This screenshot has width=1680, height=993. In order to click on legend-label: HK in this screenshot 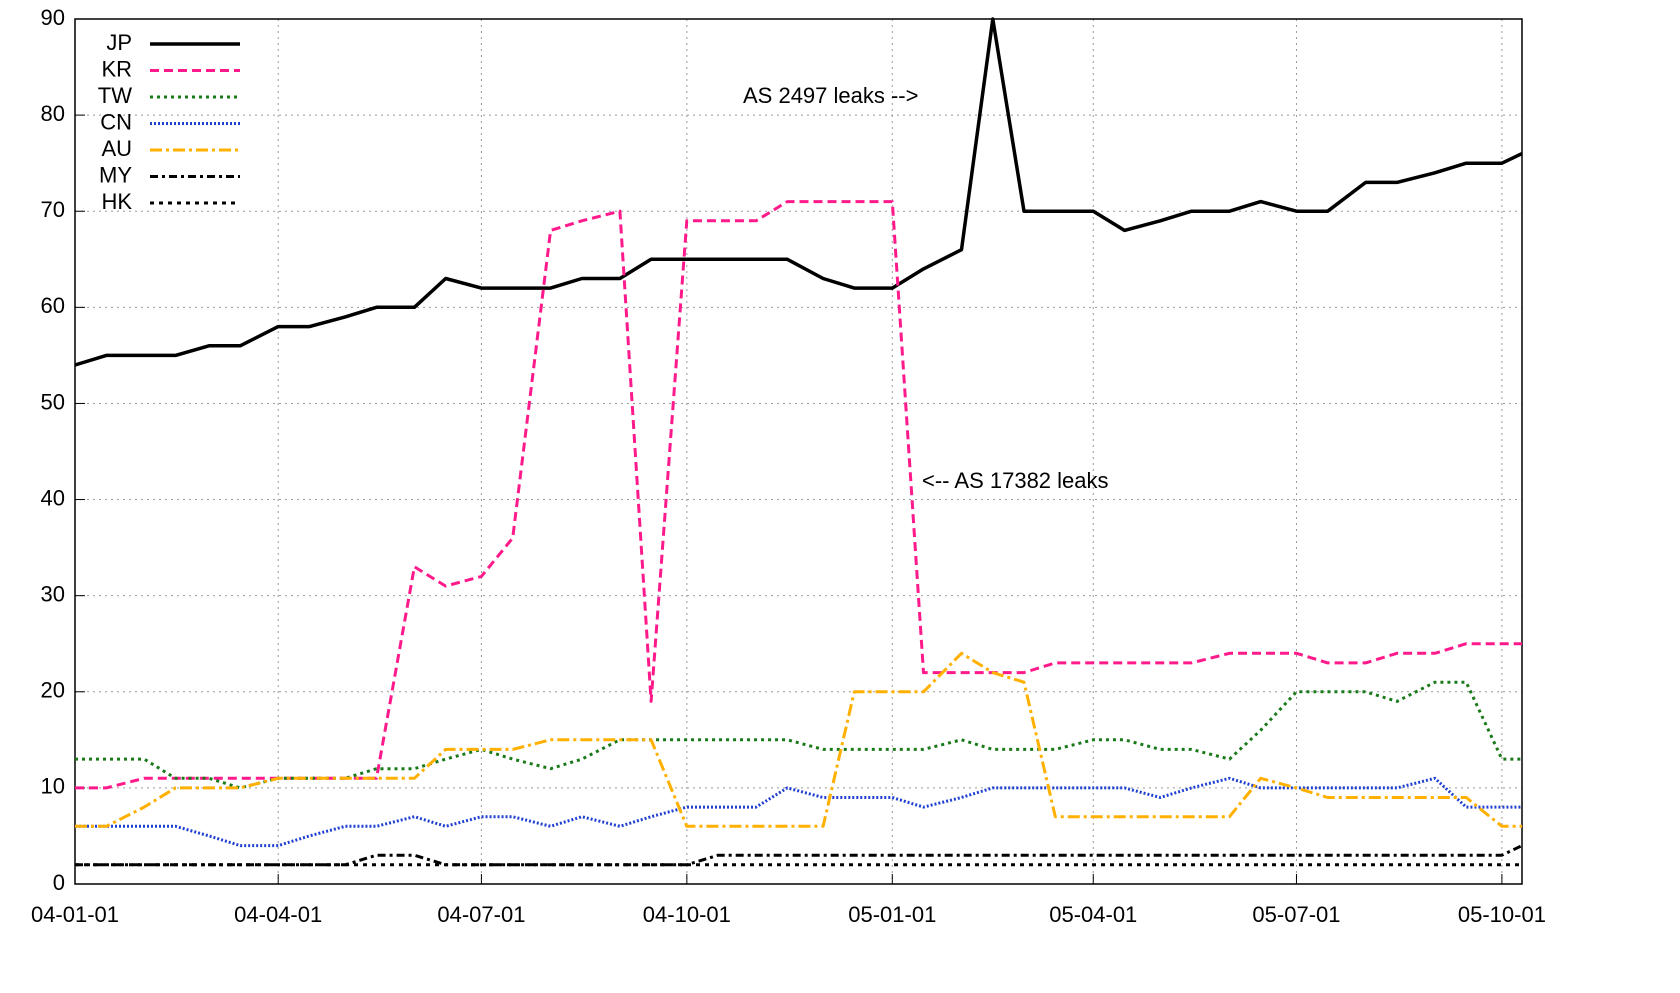, I will do `click(116, 201)`.